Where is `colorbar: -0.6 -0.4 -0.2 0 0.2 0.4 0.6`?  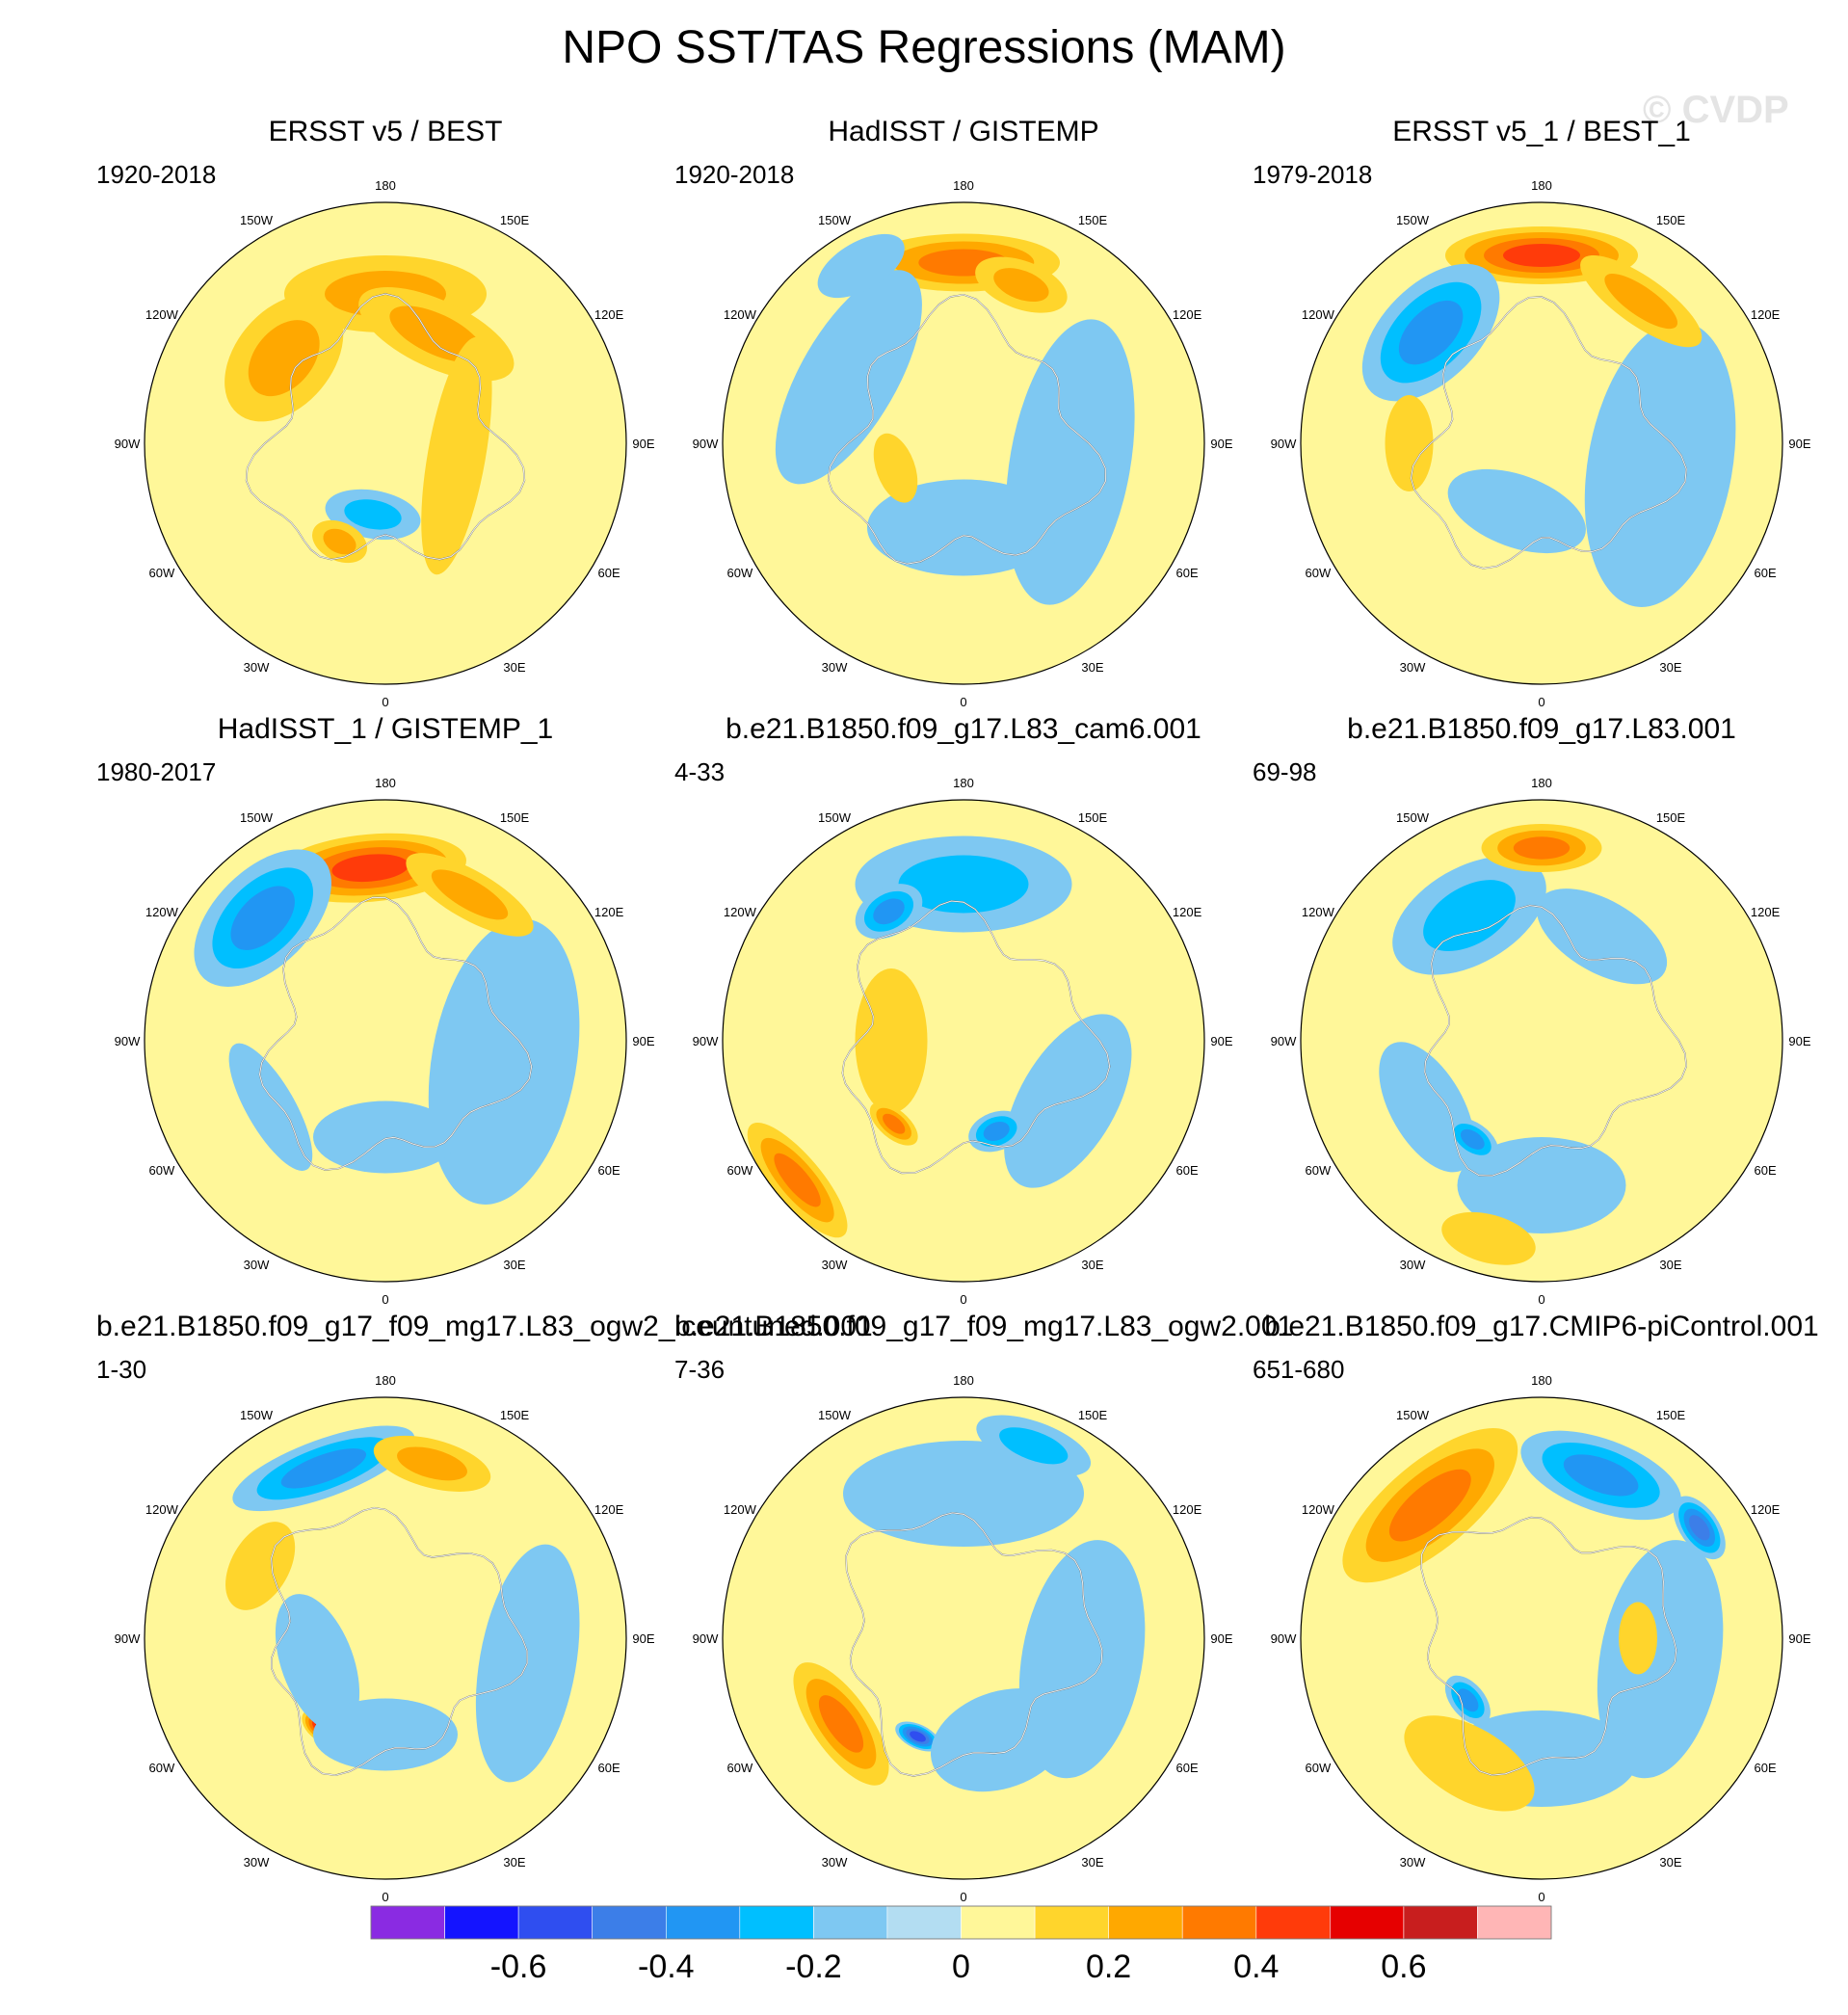 colorbar: -0.6 -0.4 -0.2 0 0.2 0.4 0.6 is located at coordinates (961, 1945).